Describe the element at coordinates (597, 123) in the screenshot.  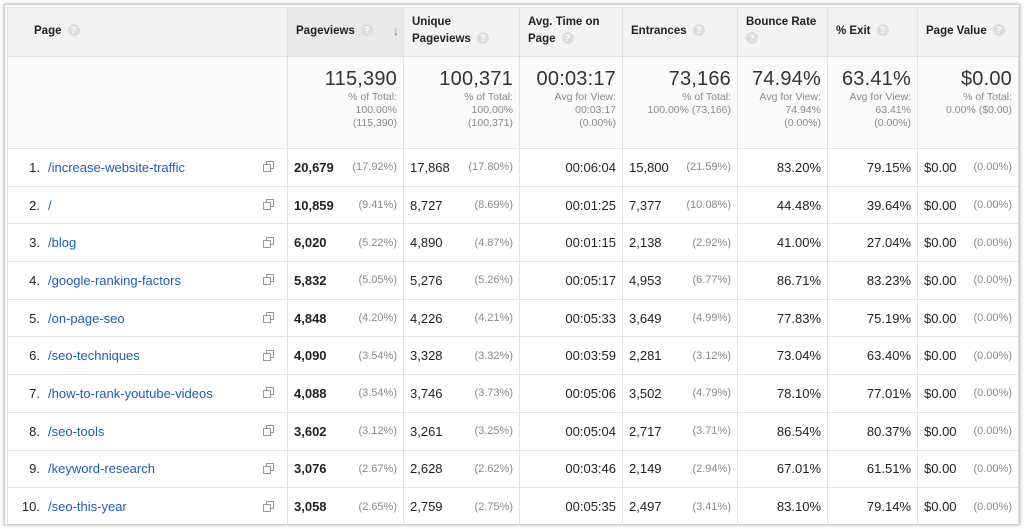
I see `totals-avg-time-delta: (0.00%)` at that location.